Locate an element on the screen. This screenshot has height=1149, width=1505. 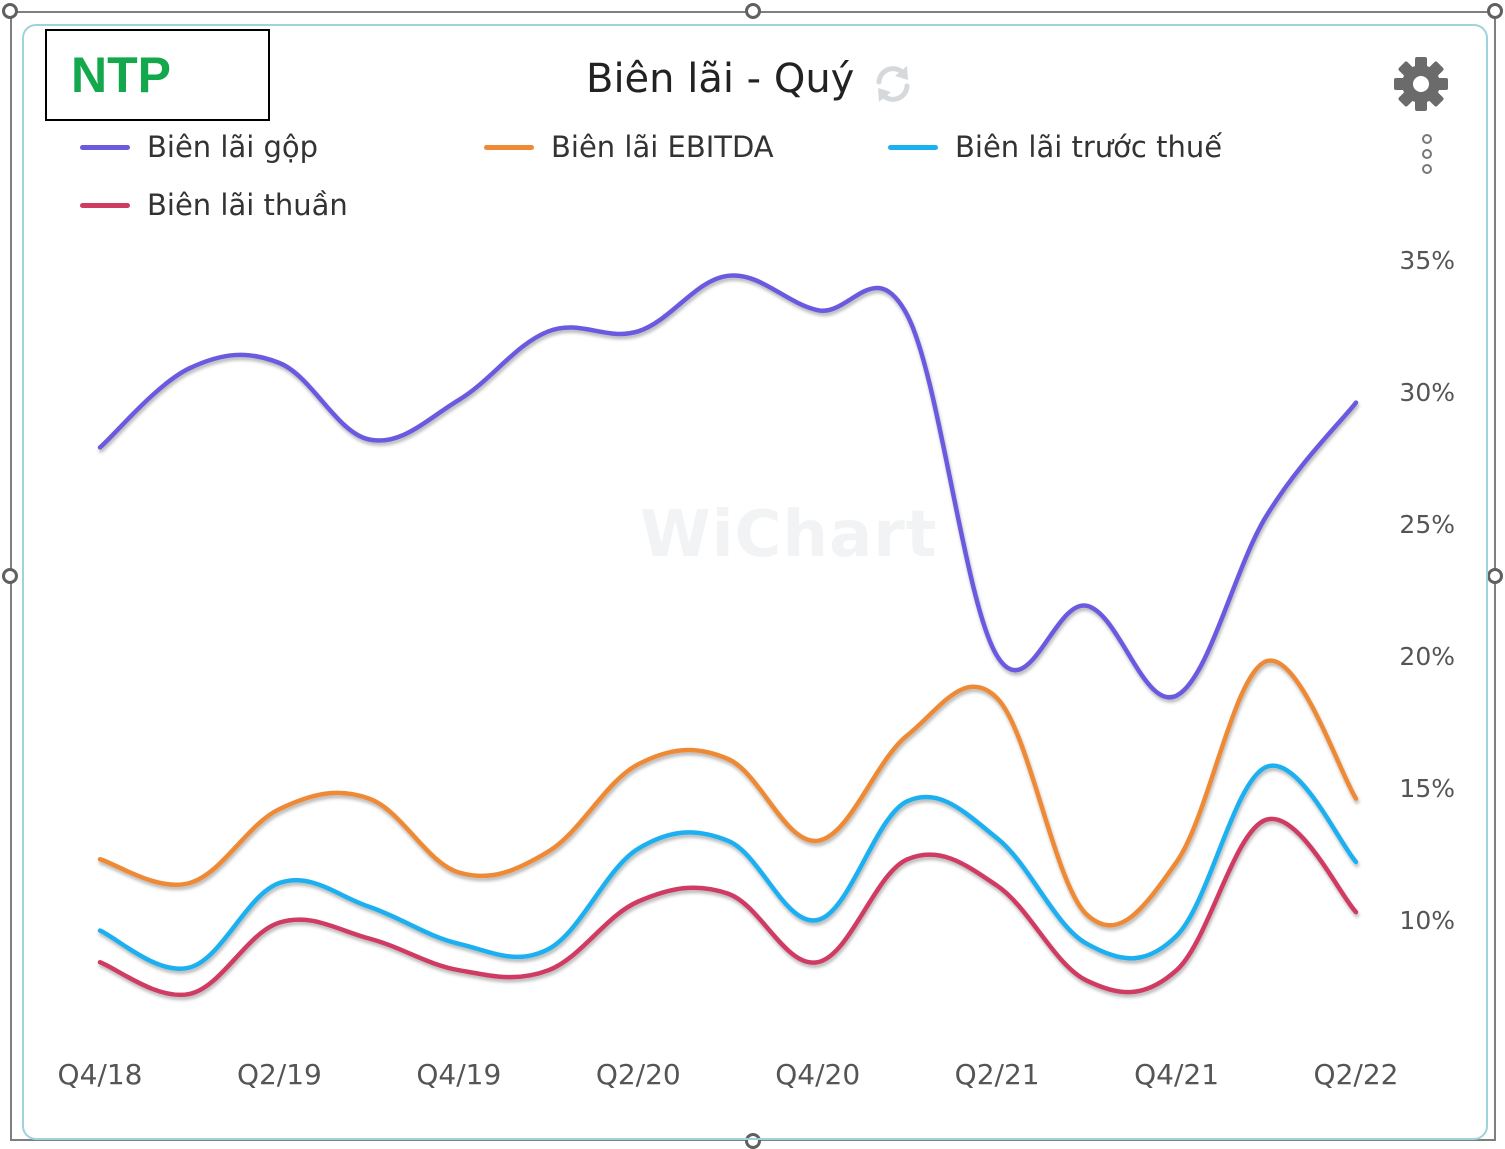
legend-label: Biên lãi trước thuế is located at coordinates (1089, 147).